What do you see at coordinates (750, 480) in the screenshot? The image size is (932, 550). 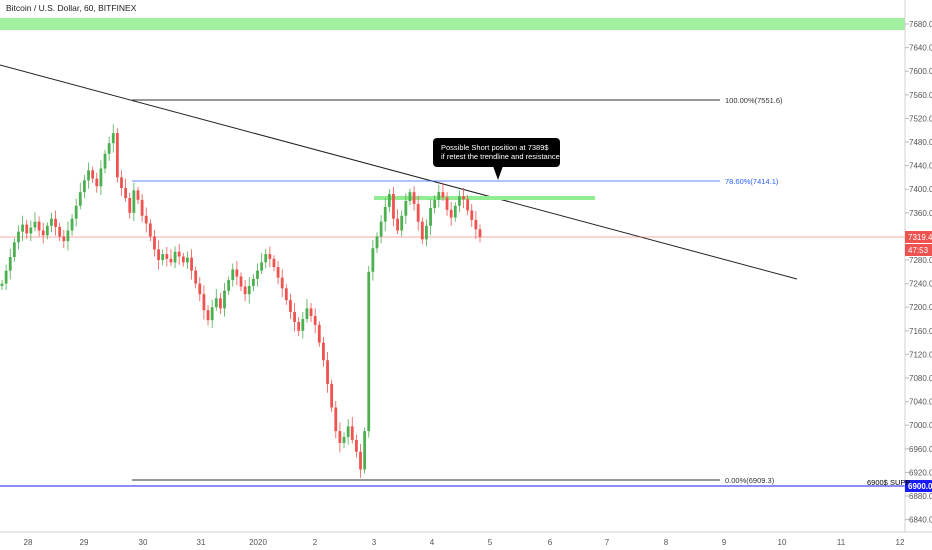 I see `fib-0-label: 0.00%(6909.3)` at bounding box center [750, 480].